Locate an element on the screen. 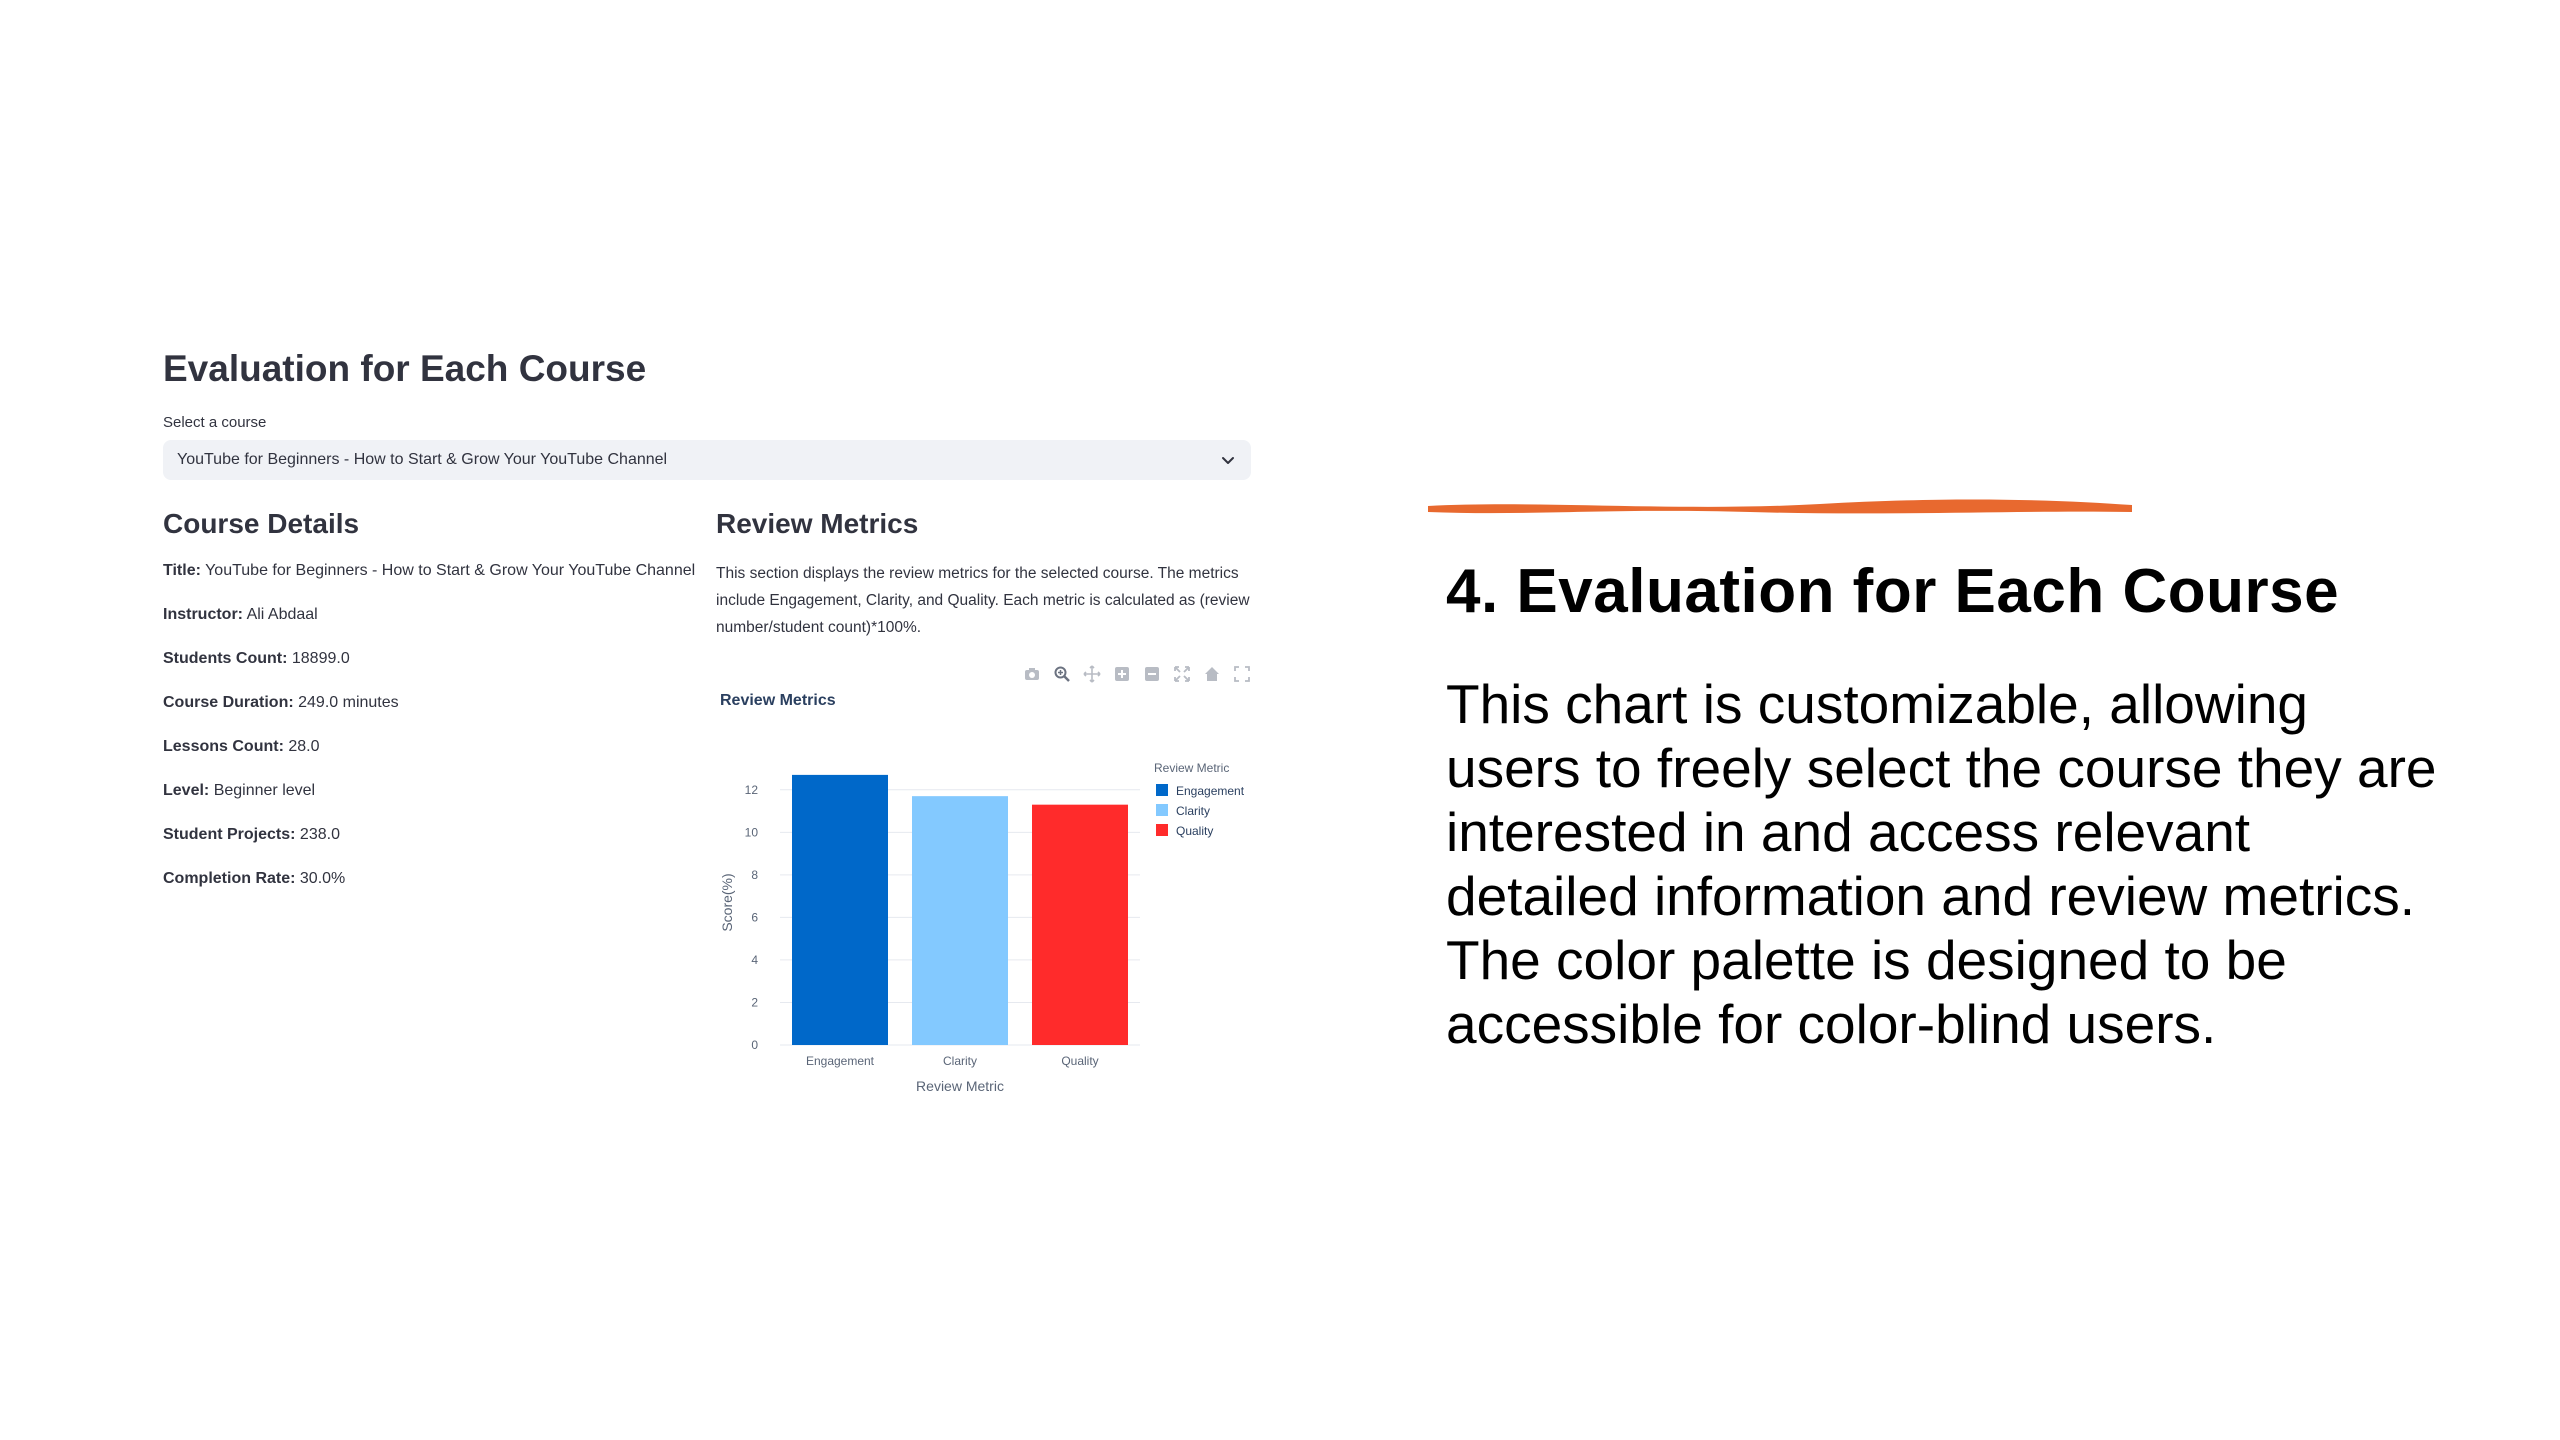  detail-value: Ali Abdaal is located at coordinates (282, 614).